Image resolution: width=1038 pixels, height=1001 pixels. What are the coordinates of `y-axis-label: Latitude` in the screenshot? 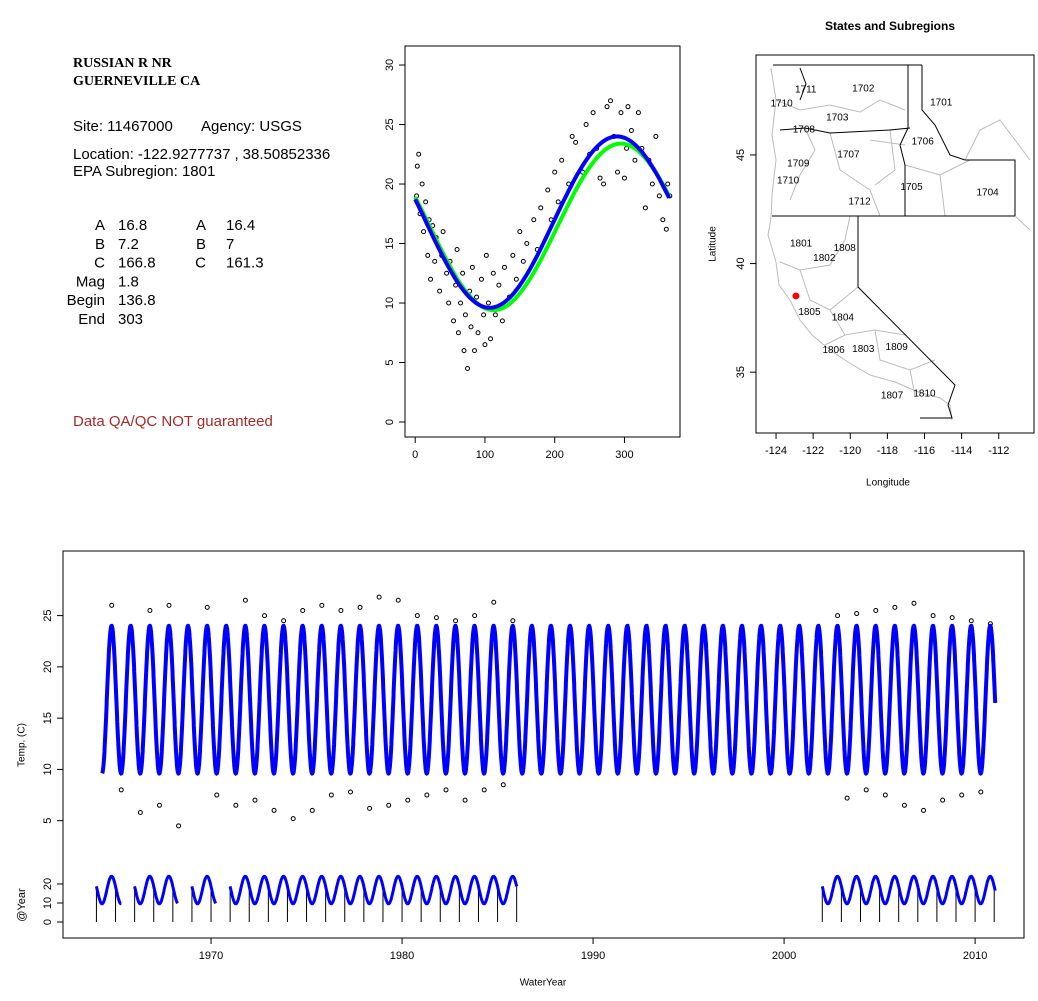 It's located at (713, 244).